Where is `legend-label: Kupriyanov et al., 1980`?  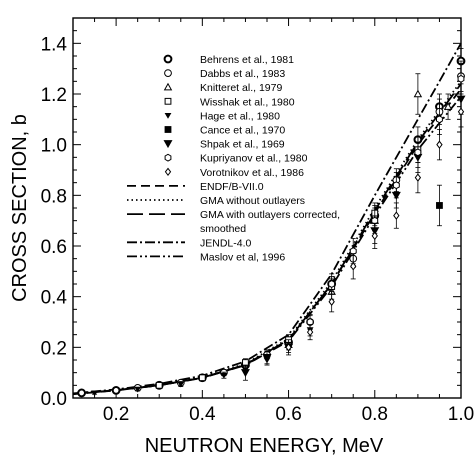 legend-label: Kupriyanov et al., 1980 is located at coordinates (254, 159).